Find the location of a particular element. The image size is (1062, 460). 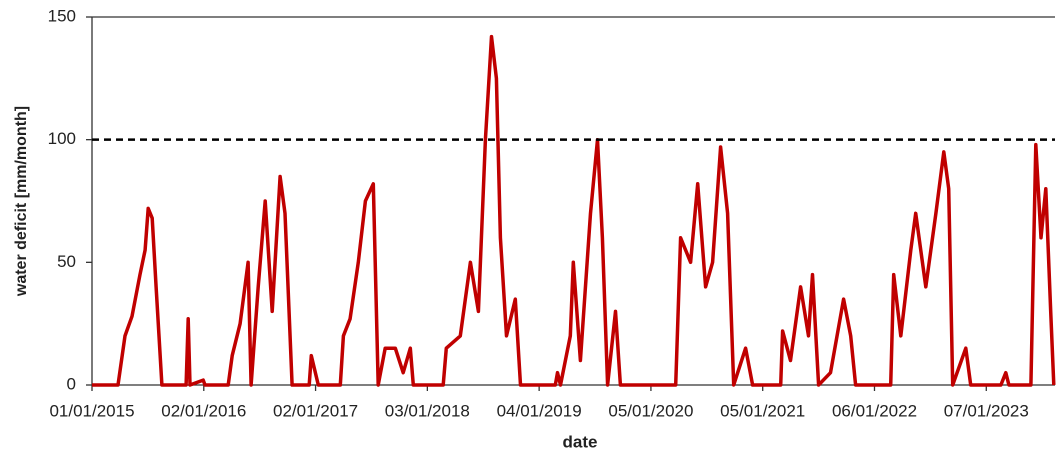

x-tick-label: 01/01/2015 is located at coordinates (91, 410).